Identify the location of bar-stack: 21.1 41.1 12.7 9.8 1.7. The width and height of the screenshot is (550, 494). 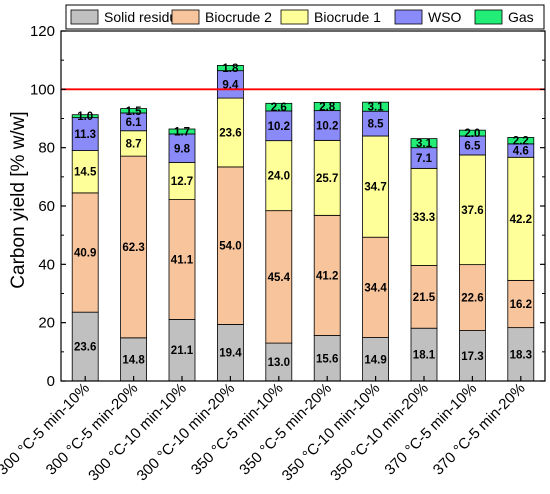
(182, 254).